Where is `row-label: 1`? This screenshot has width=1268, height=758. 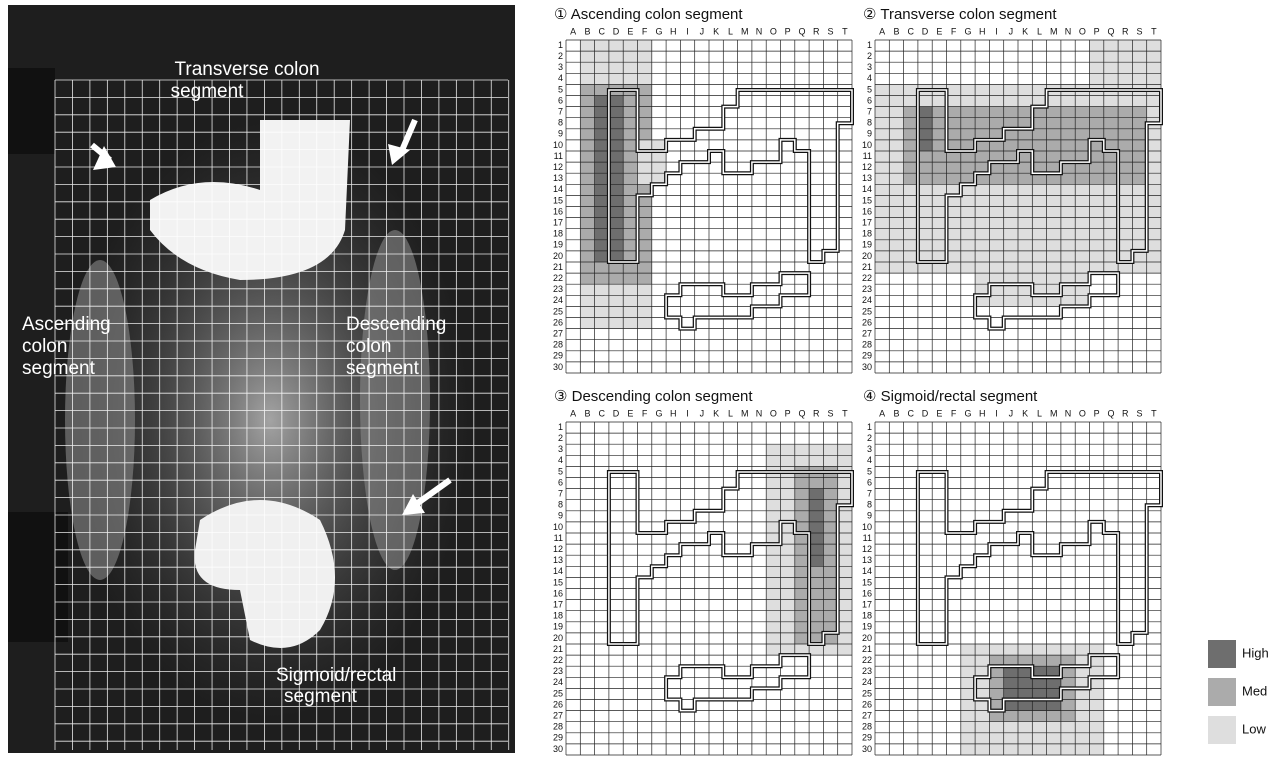
row-label: 1 is located at coordinates (560, 427).